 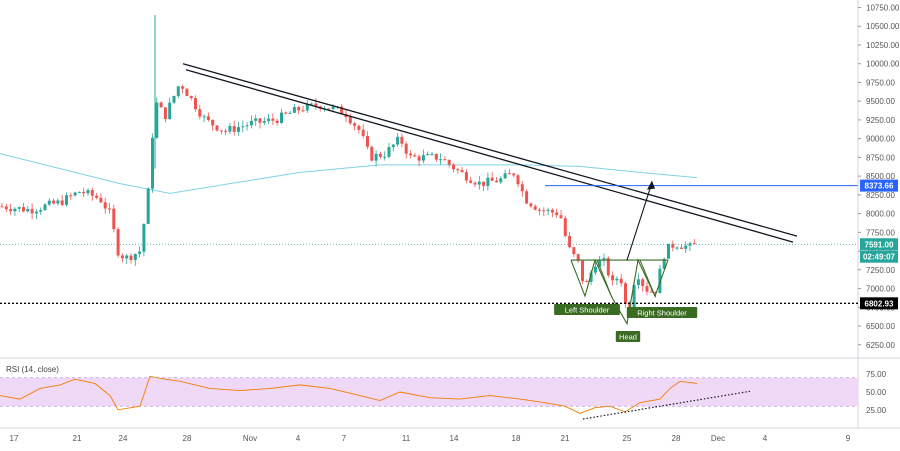 I want to click on price-tag-label: 8373.66, so click(x=879, y=186).